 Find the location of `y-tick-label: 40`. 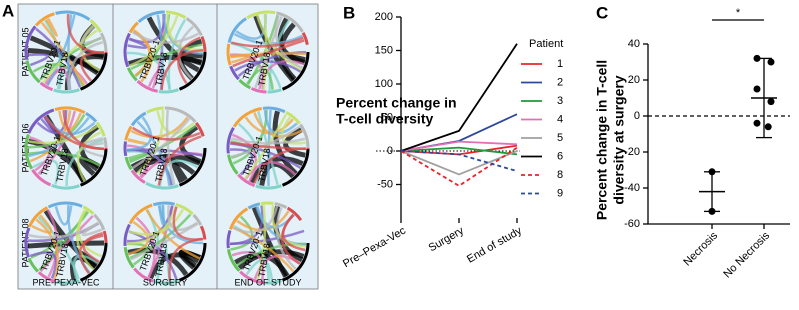

y-tick-label: 40 is located at coordinates (634, 44).